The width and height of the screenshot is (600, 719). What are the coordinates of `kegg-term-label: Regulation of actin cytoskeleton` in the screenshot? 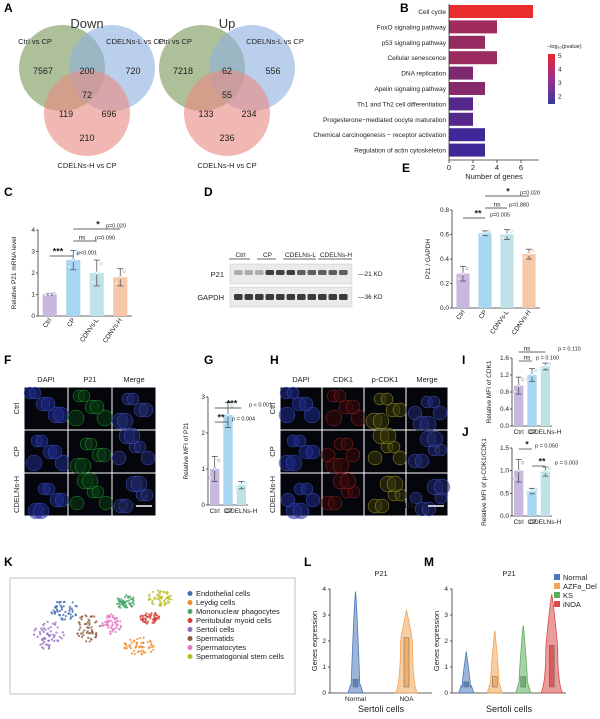 It's located at (400, 151).